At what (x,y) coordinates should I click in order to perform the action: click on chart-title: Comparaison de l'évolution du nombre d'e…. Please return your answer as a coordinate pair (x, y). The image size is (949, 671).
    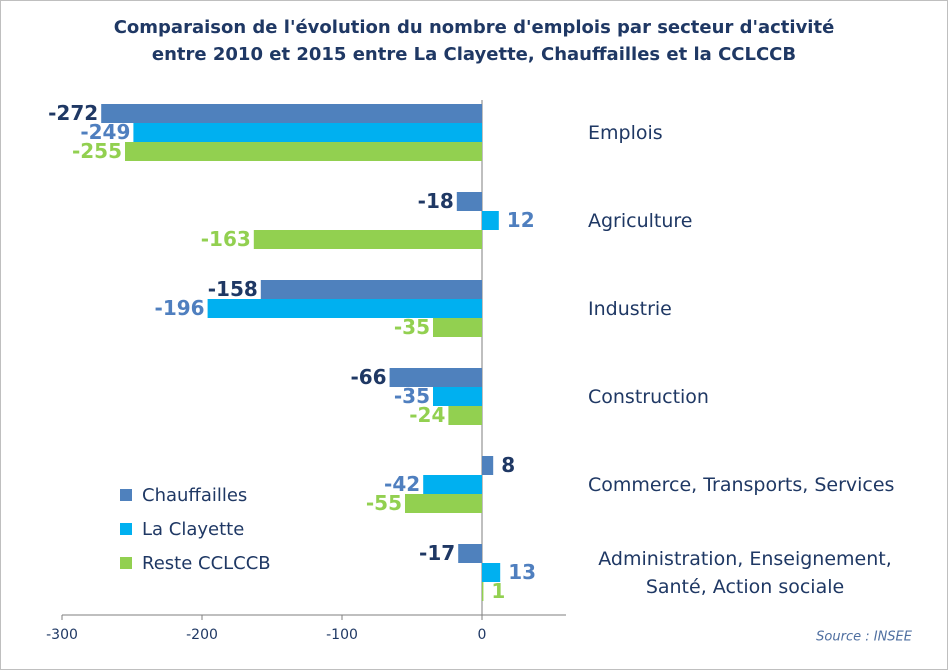
    Looking at the image, I should click on (474, 41).